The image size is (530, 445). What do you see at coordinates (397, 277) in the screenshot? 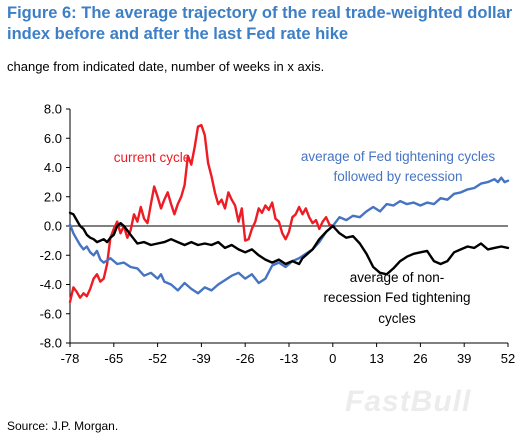
I see `non-recession-label-line1: average of non-` at bounding box center [397, 277].